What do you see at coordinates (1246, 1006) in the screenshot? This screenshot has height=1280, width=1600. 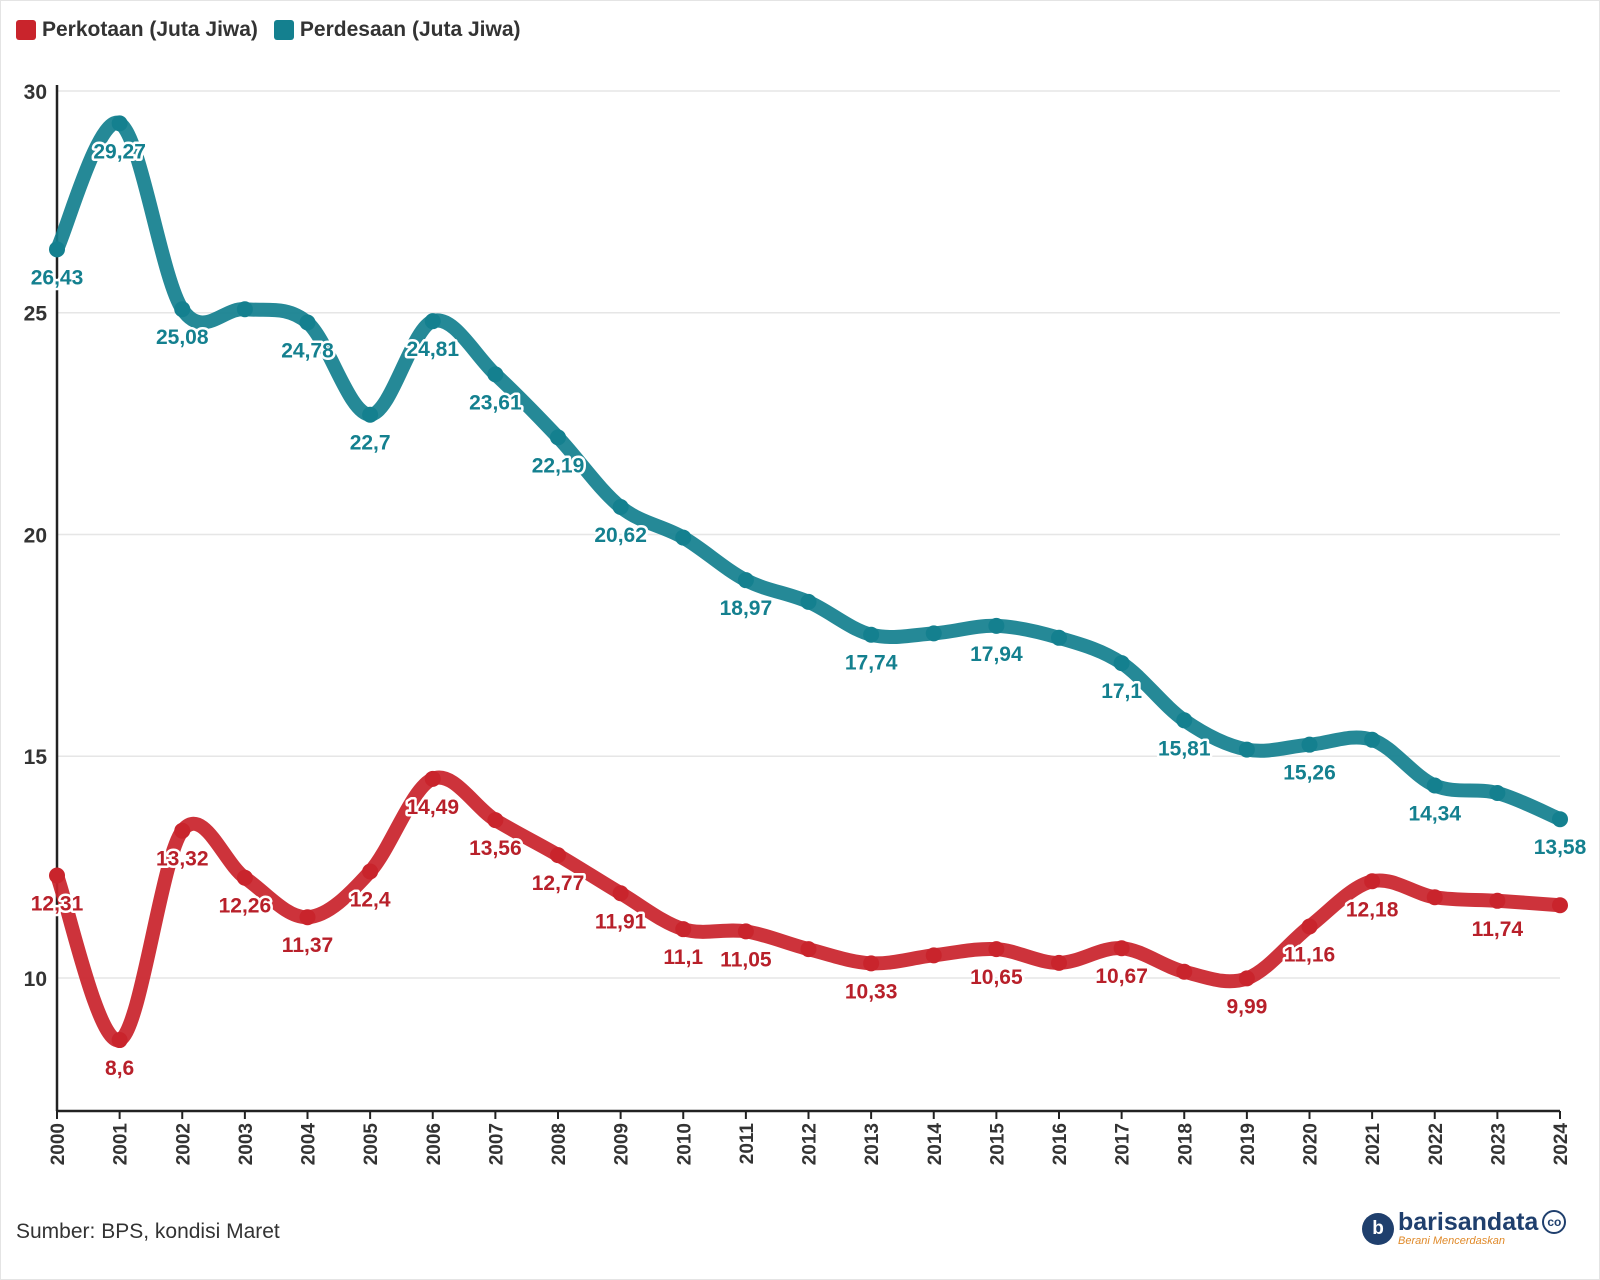 I see `data-label-perkotaan: 9,99` at bounding box center [1246, 1006].